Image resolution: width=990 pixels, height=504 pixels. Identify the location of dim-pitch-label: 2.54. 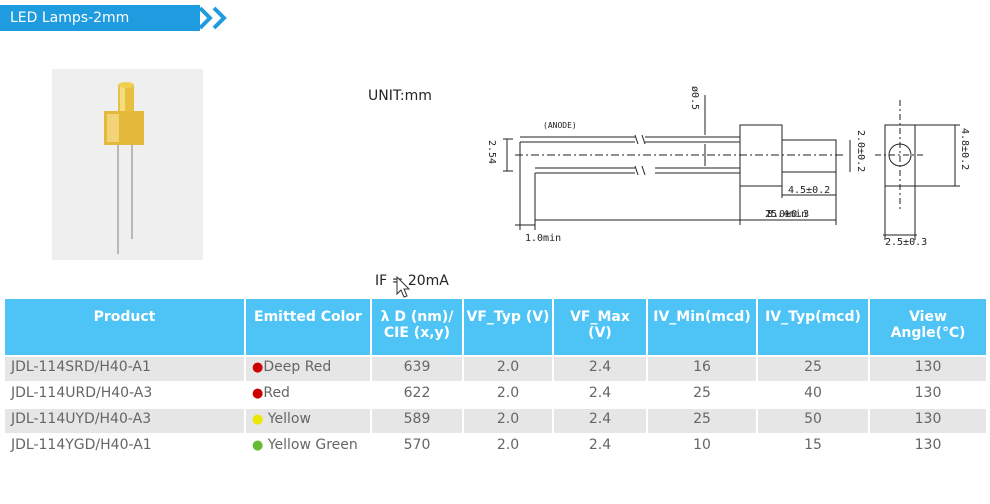
(491, 152).